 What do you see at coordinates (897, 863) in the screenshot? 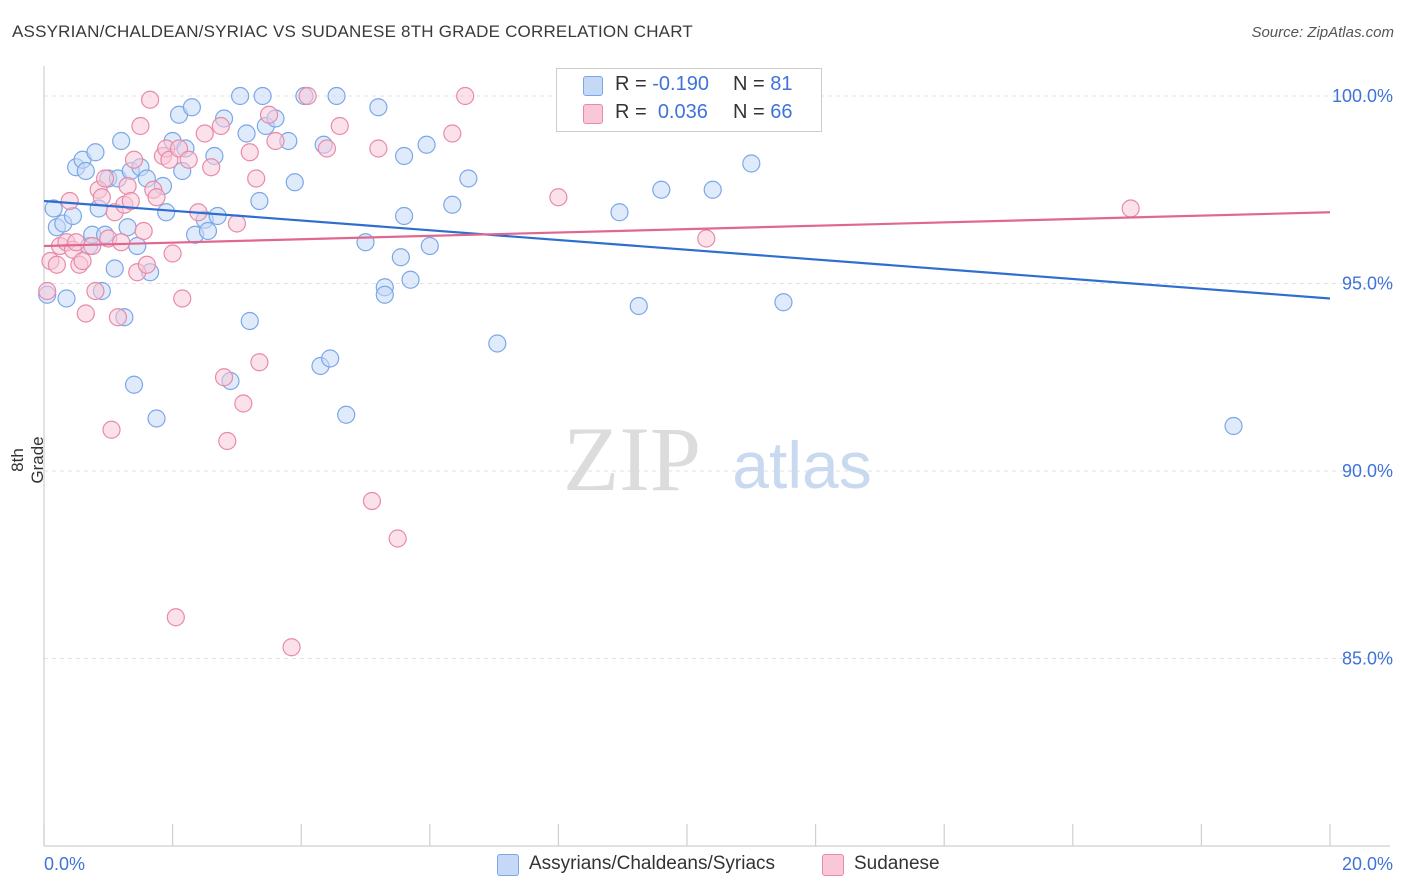
I see `bottom-legend-label-sudanese: Sudanese` at bounding box center [897, 863].